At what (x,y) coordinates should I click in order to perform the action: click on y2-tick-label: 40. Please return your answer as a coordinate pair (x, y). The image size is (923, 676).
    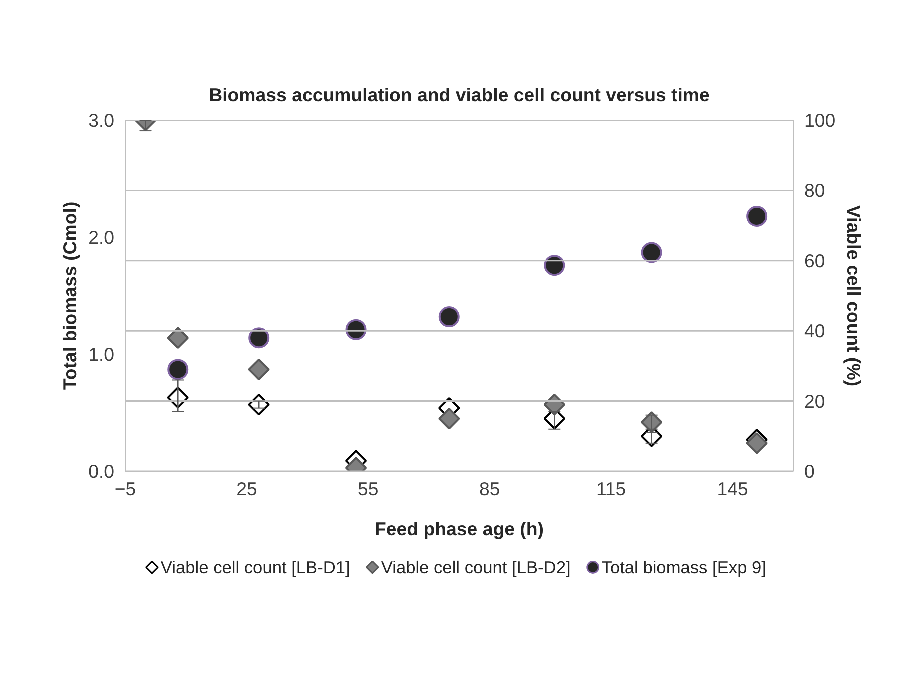
    Looking at the image, I should click on (815, 331).